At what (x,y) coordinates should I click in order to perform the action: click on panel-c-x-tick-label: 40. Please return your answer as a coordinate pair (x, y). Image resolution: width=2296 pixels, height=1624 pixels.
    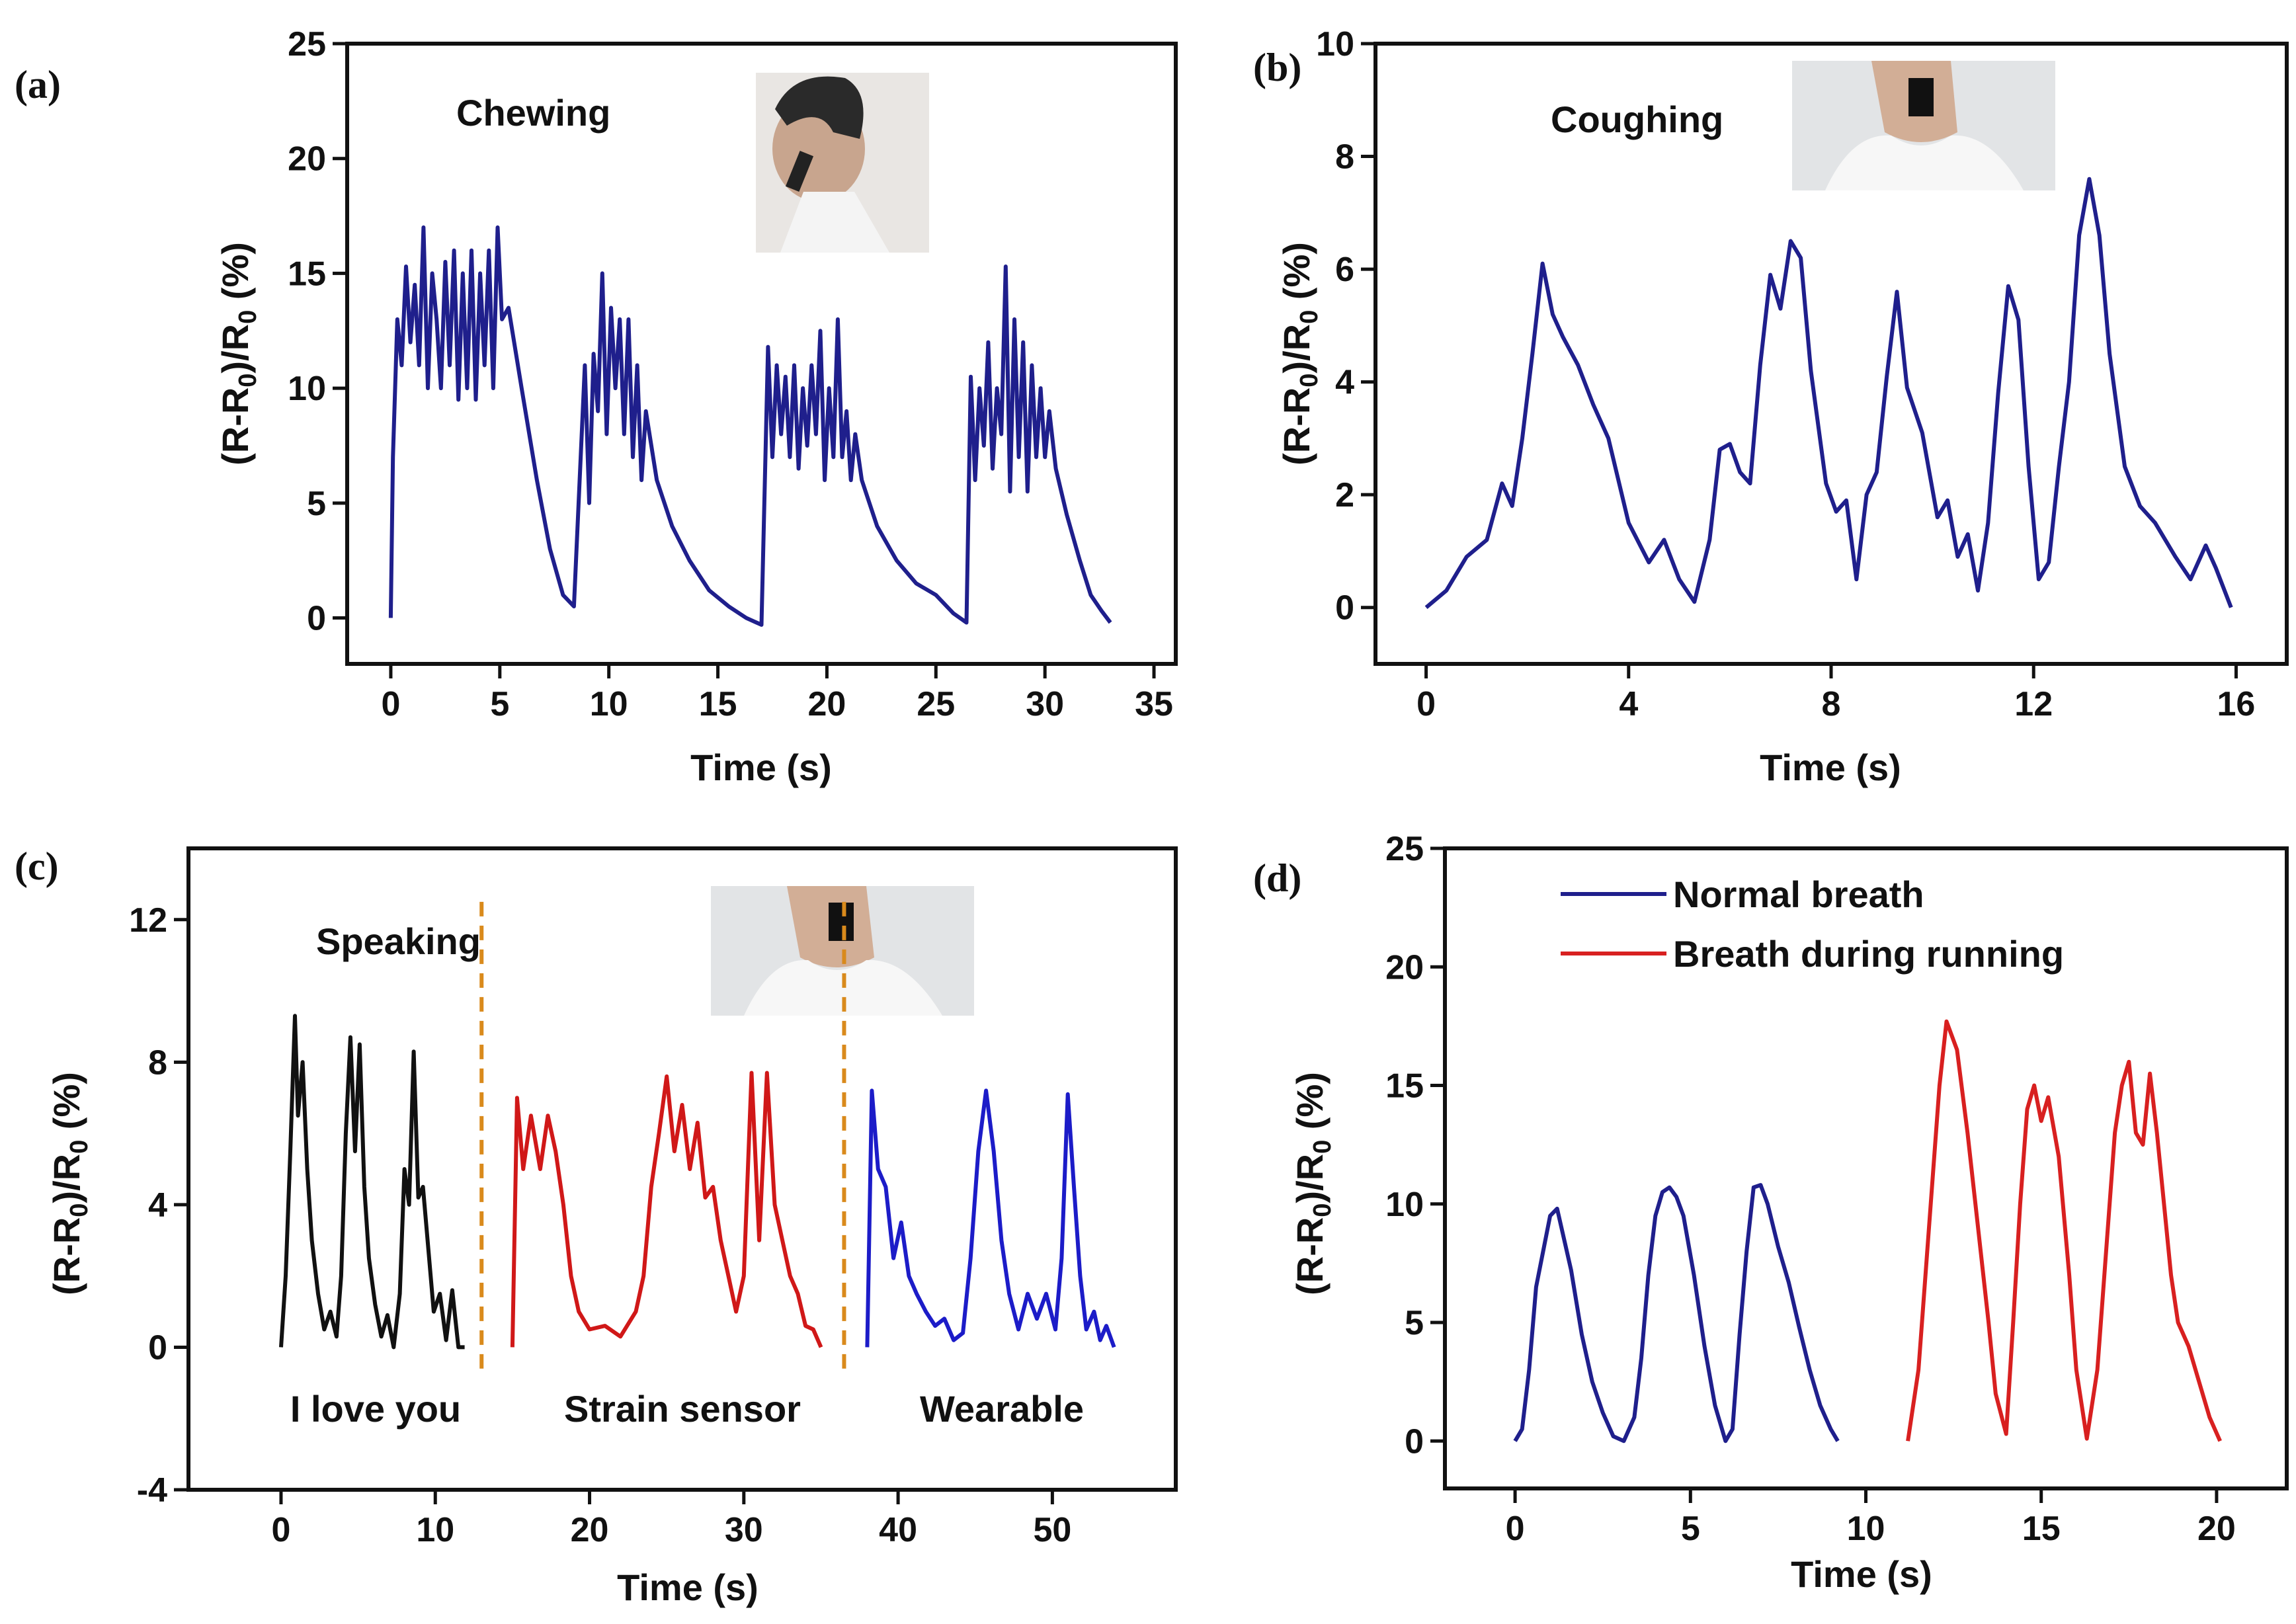
    Looking at the image, I should click on (898, 1530).